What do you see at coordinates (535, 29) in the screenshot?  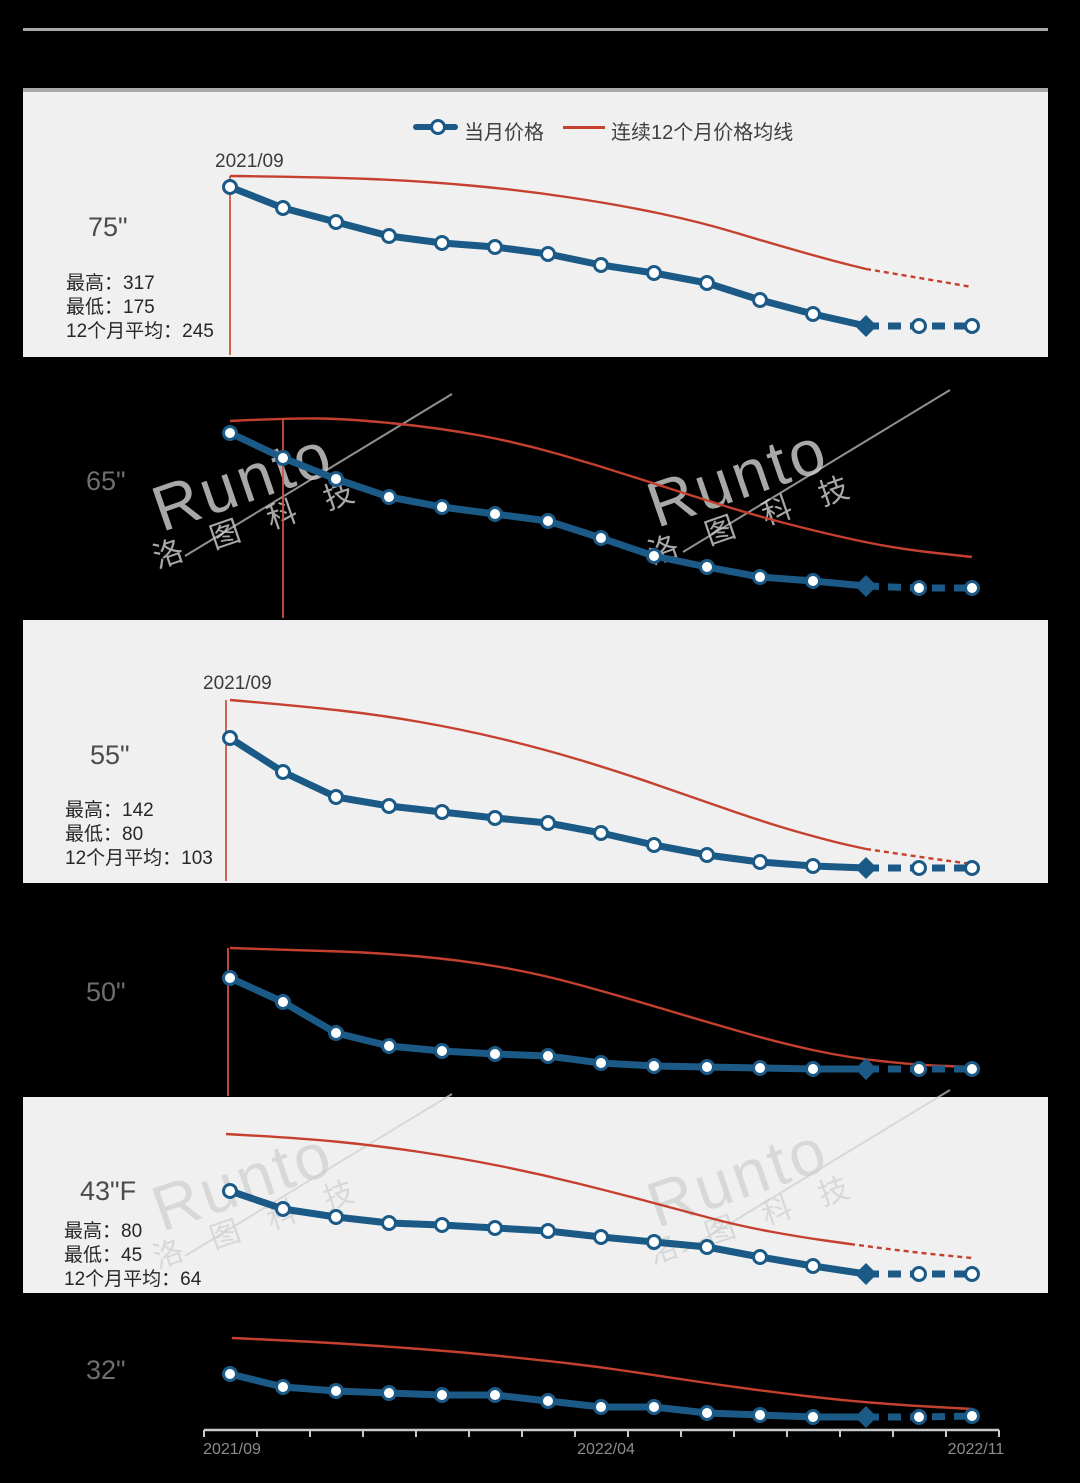 I see `top-divider-rule` at bounding box center [535, 29].